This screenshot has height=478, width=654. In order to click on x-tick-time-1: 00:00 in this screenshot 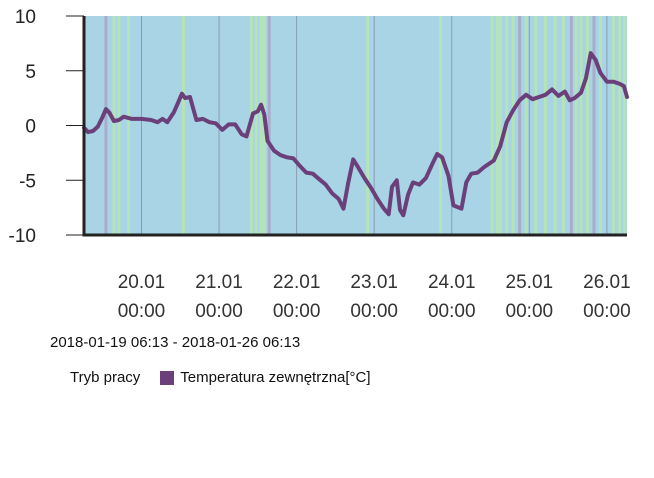, I will do `click(219, 311)`.